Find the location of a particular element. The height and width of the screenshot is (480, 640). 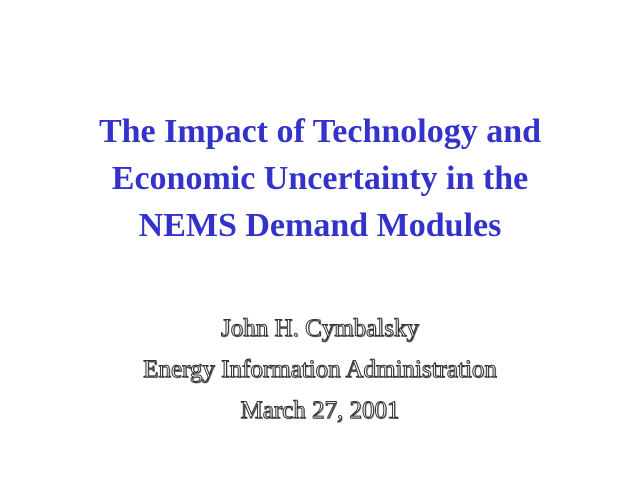

title-line-2: Economic Uncertainty in the is located at coordinates (320, 178).